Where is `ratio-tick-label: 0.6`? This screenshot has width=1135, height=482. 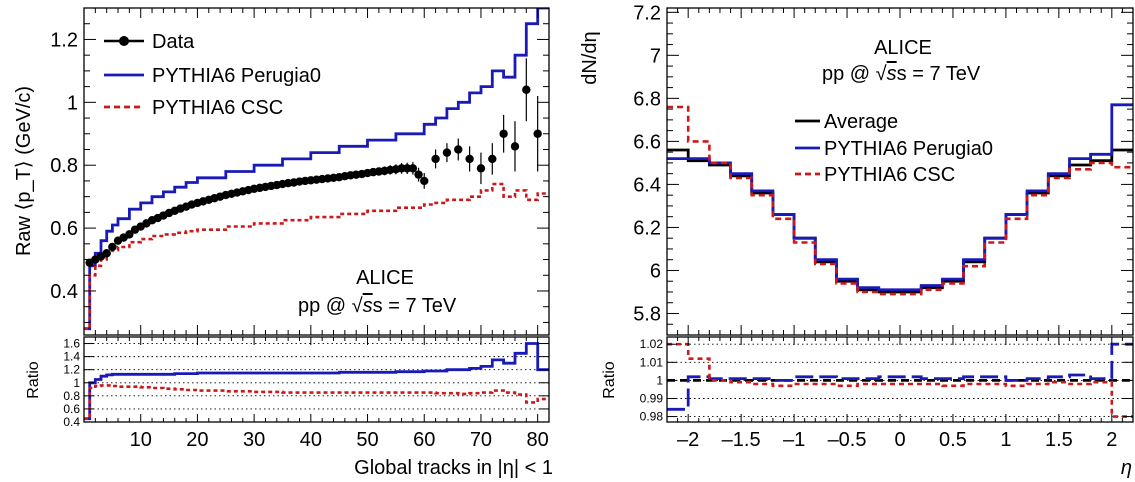
ratio-tick-label: 0.6 is located at coordinates (71, 409).